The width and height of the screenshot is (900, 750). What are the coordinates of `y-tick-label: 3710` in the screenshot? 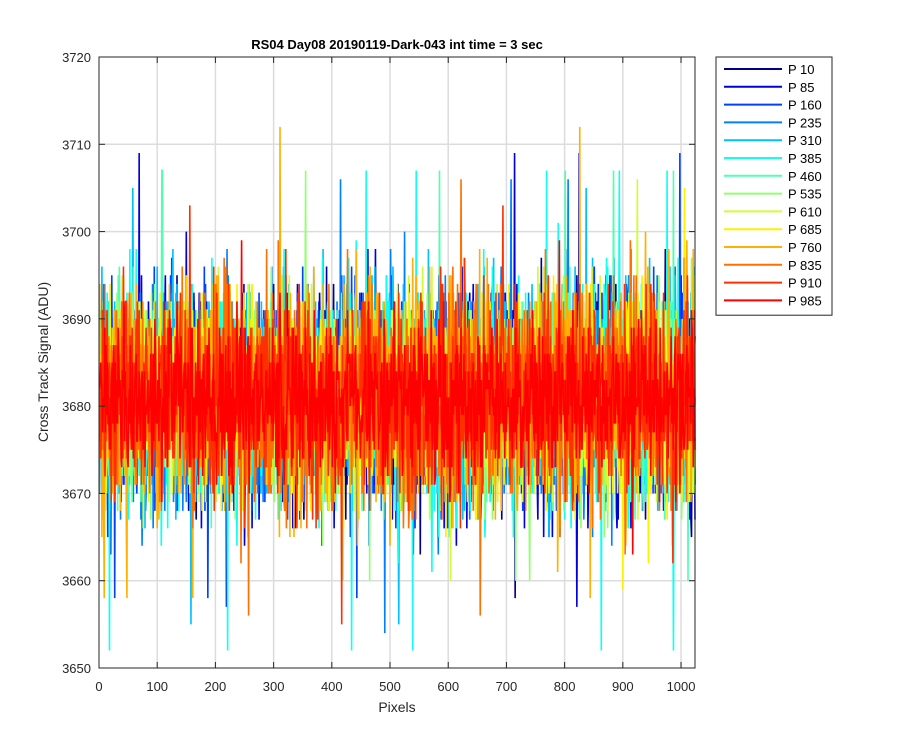 It's located at (76, 144).